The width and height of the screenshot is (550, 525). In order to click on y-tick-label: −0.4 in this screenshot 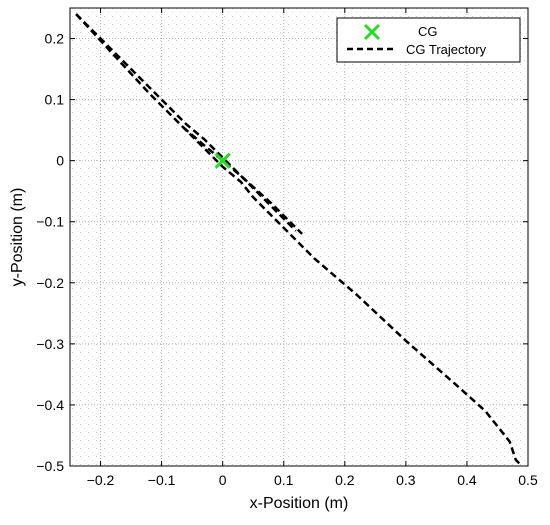, I will do `click(50, 405)`.